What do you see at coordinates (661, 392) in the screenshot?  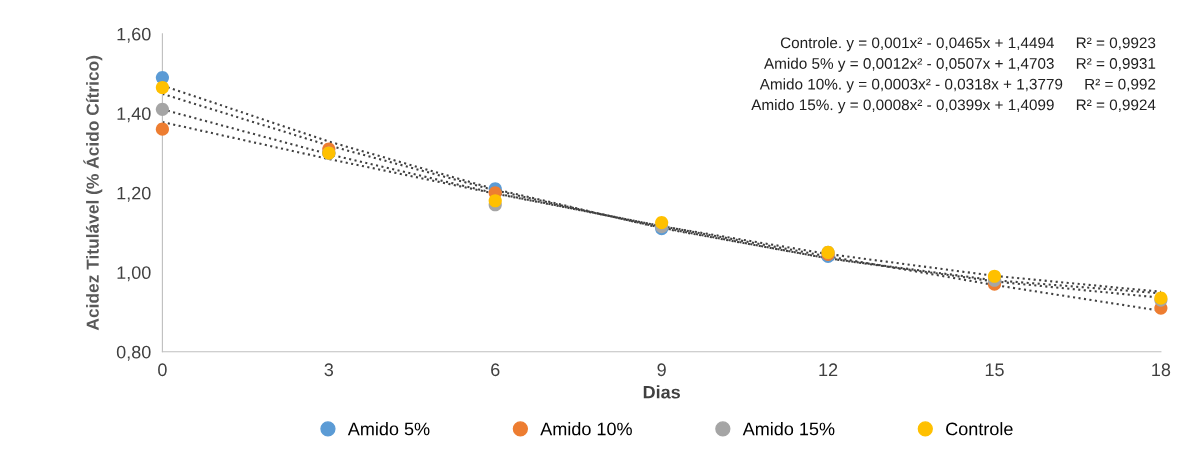 I see `x-axis-title: Dias` at bounding box center [661, 392].